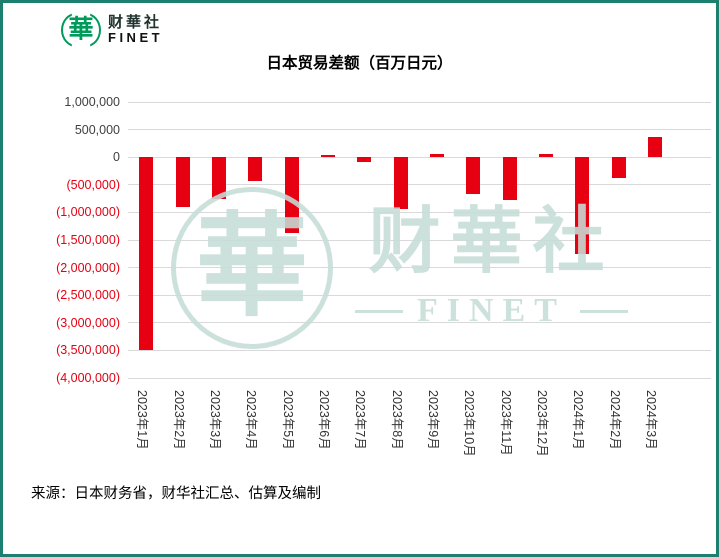 The height and width of the screenshot is (557, 719). What do you see at coordinates (582, 206) in the screenshot?
I see `bar-2024年1月` at bounding box center [582, 206].